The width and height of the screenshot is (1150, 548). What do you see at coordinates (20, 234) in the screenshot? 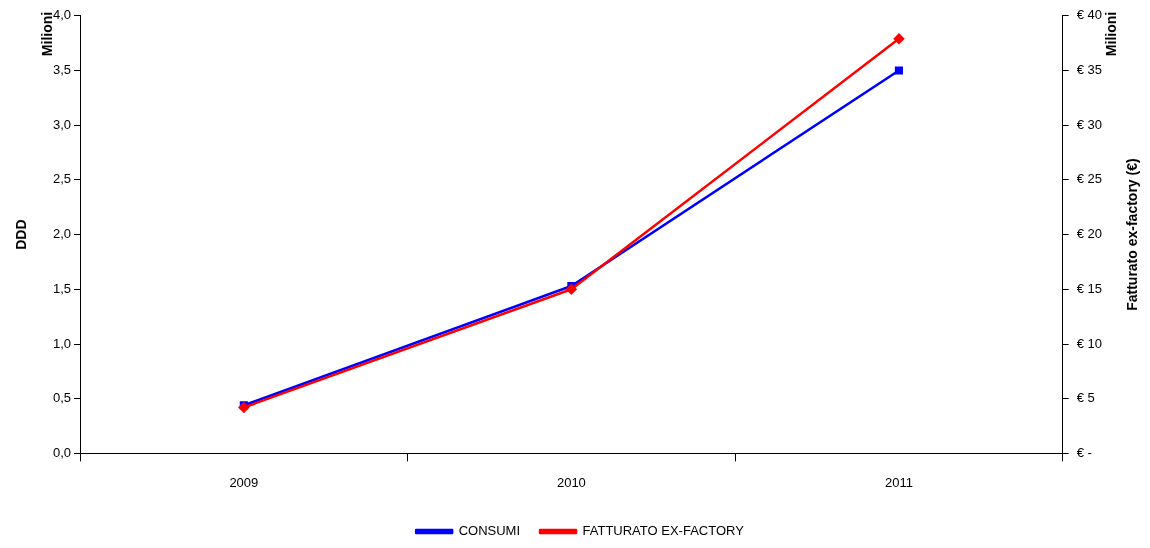
I see `y-axis-title: DDD` at bounding box center [20, 234].